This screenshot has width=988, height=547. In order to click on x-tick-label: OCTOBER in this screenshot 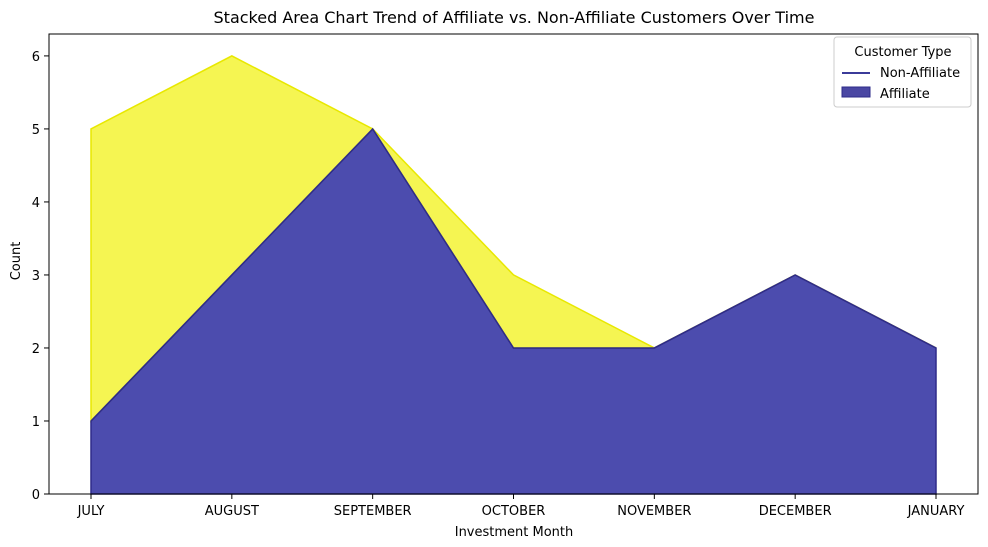, I will do `click(514, 511)`.